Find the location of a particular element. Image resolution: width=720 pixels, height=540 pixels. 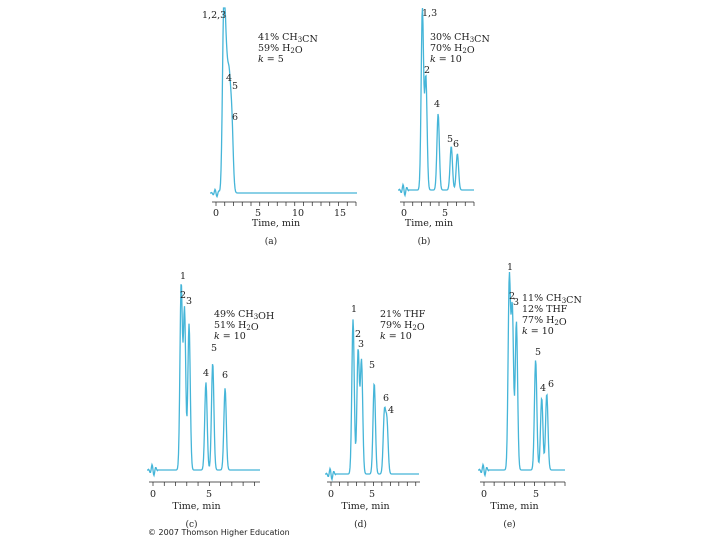

panel-e-peak-label: 2 is located at coordinates (512, 296).